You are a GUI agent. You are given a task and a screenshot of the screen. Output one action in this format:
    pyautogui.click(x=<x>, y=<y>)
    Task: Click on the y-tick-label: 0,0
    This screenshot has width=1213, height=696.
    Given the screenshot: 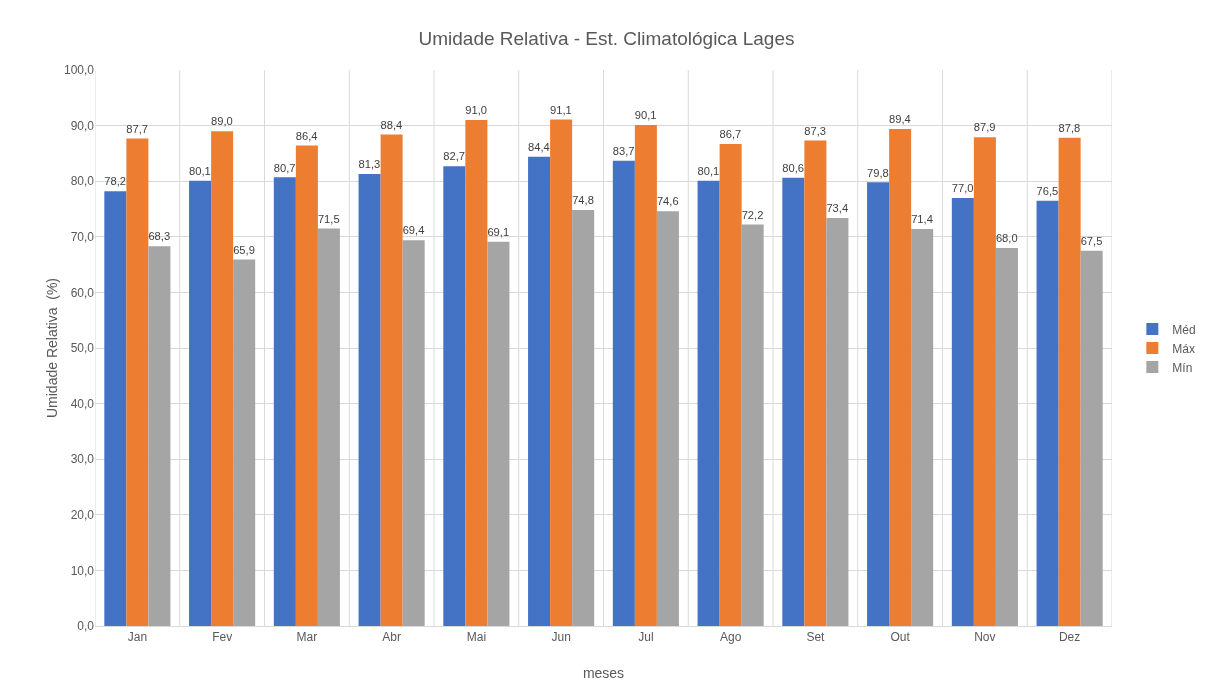 What is the action you would take?
    pyautogui.click(x=86, y=626)
    